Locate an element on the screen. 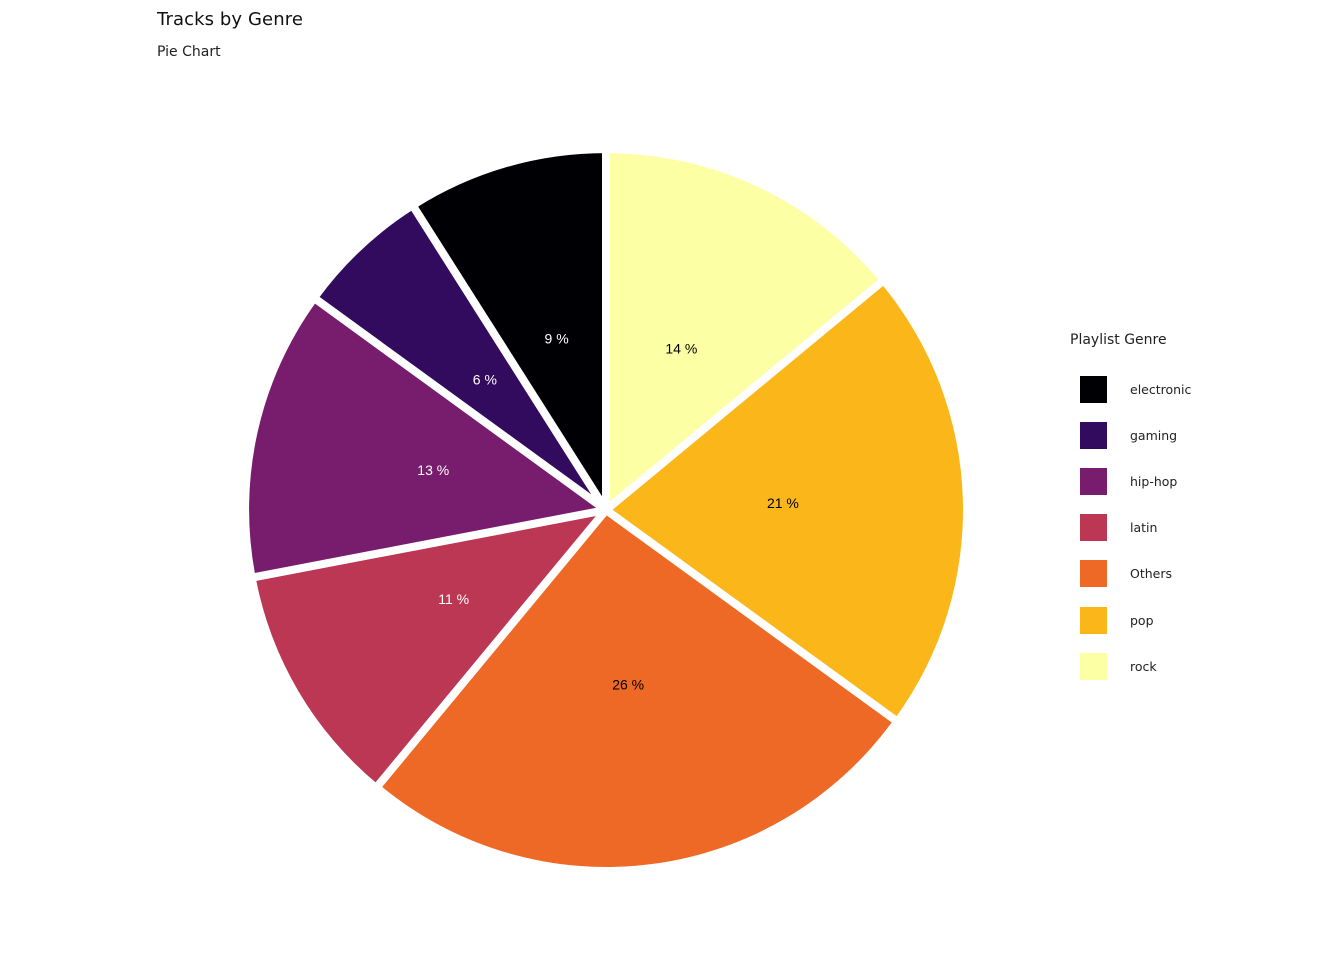 The width and height of the screenshot is (1344, 960). chart-subtitle: Pie Chart is located at coordinates (189, 52).